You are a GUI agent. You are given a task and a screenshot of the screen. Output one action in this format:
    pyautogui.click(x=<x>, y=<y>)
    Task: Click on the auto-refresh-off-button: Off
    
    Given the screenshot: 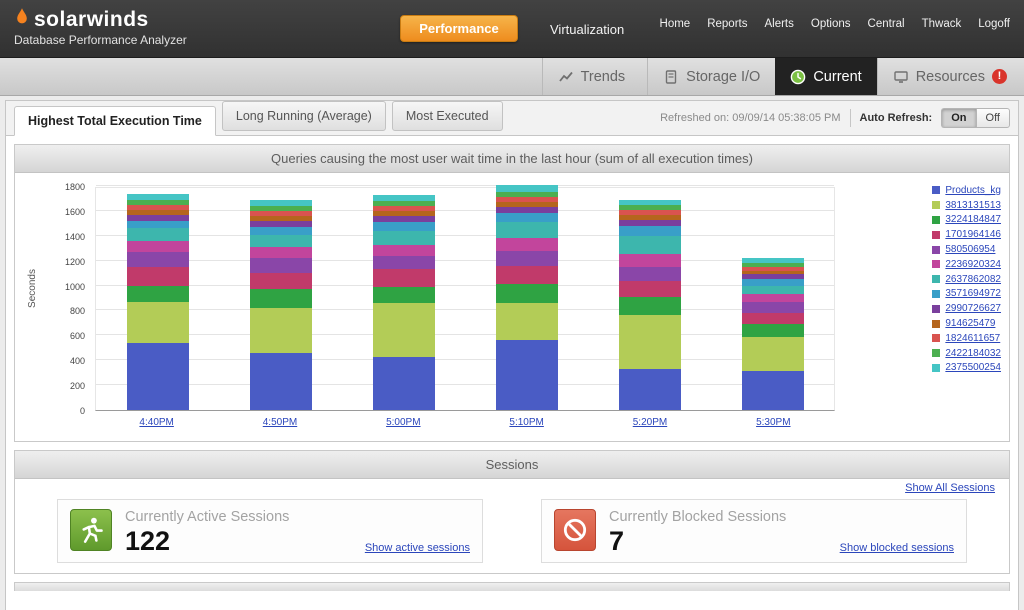 What is the action you would take?
    pyautogui.click(x=992, y=118)
    